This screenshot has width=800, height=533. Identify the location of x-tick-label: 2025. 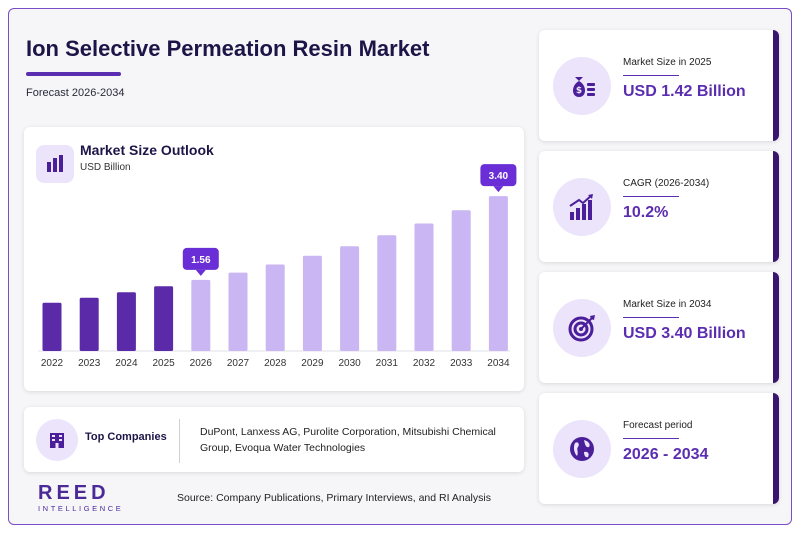
(163, 363).